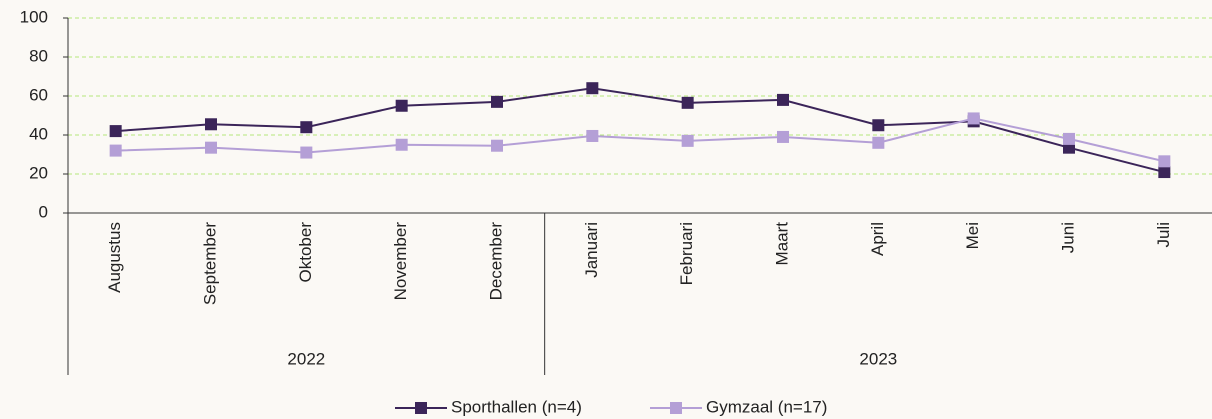 The width and height of the screenshot is (1212, 419). What do you see at coordinates (38, 94) in the screenshot?
I see `y-tick-label: 60` at bounding box center [38, 94].